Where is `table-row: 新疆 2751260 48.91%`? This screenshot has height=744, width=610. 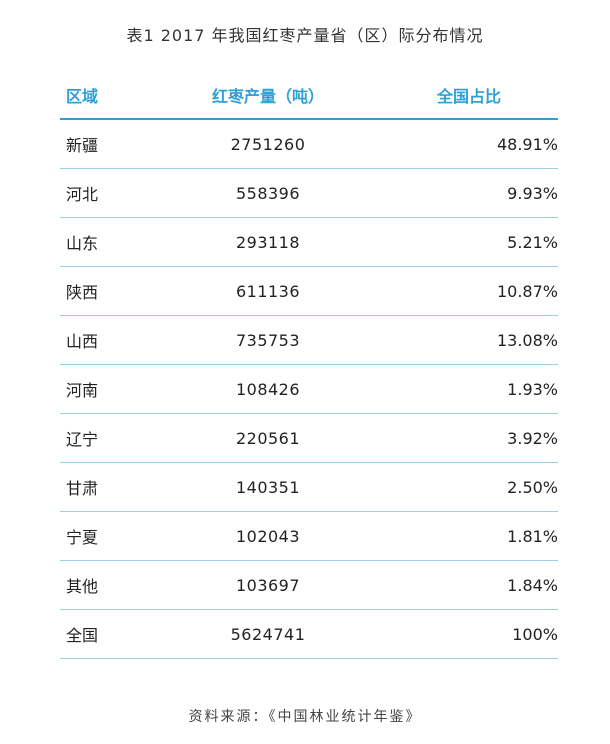 table-row: 新疆 2751260 48.91% is located at coordinates (309, 144).